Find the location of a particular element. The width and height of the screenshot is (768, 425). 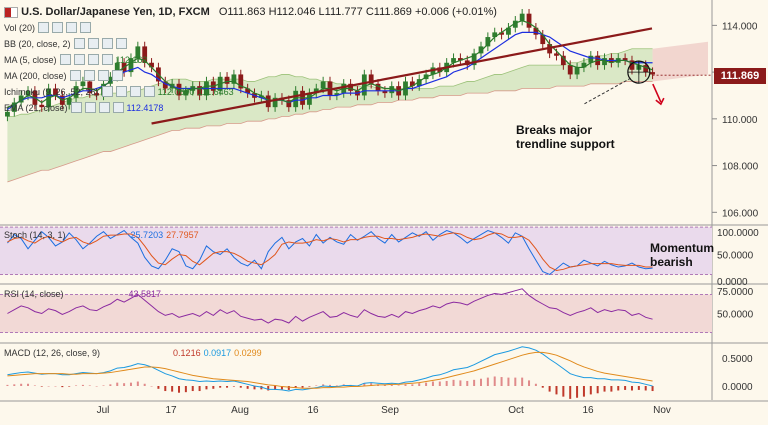

change-value: +0.006 (+0.01%) is located at coordinates (455, 12).